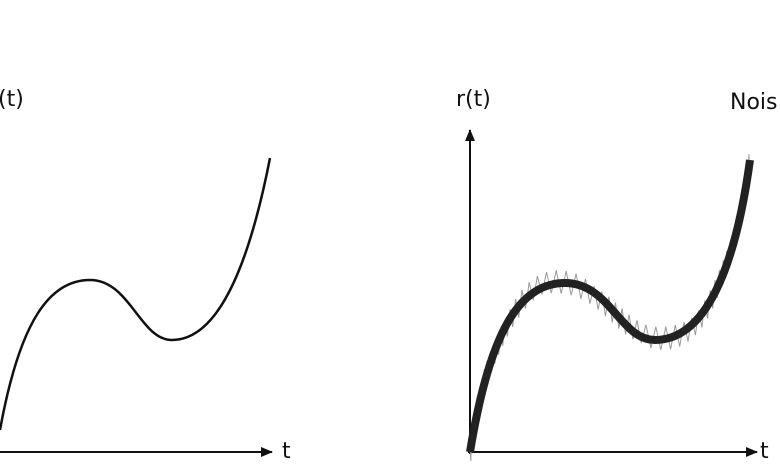 The image size is (780, 470). Describe the element at coordinates (754, 102) in the screenshot. I see `annotation: Nois` at that location.